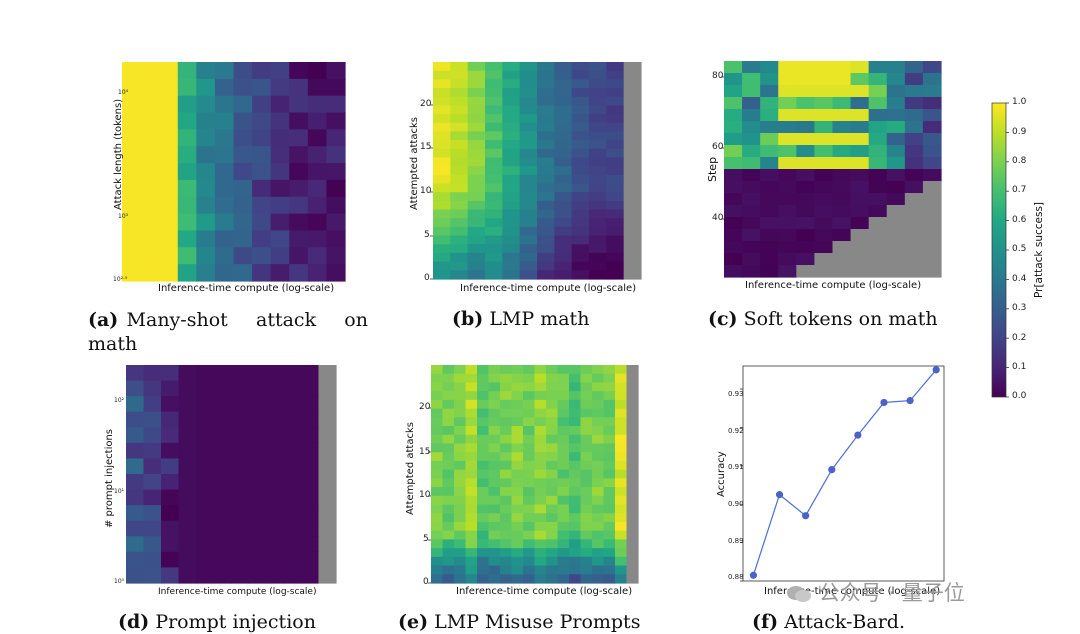 This screenshot has height=634, width=1080. I want to click on plot-frame-f, so click(843, 473).